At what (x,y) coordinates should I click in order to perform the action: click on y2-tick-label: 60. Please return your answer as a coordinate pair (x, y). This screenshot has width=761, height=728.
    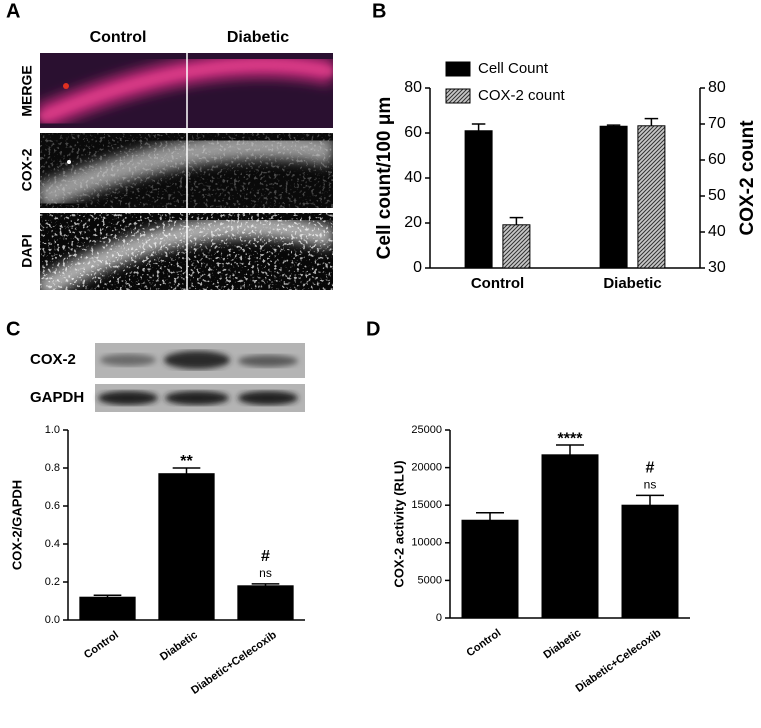
    Looking at the image, I should click on (717, 159).